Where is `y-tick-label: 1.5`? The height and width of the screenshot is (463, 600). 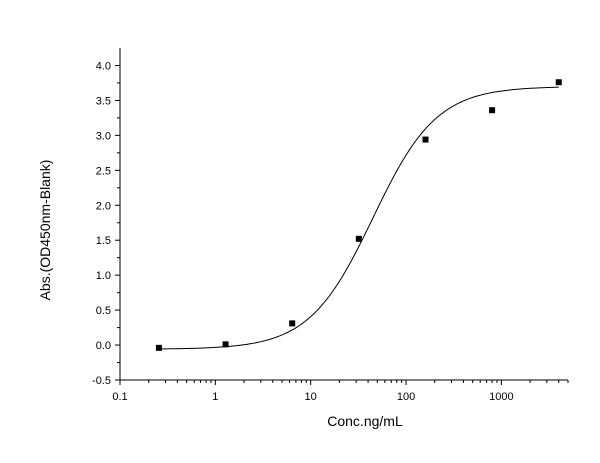 y-tick-label: 1.5 is located at coordinates (103, 241).